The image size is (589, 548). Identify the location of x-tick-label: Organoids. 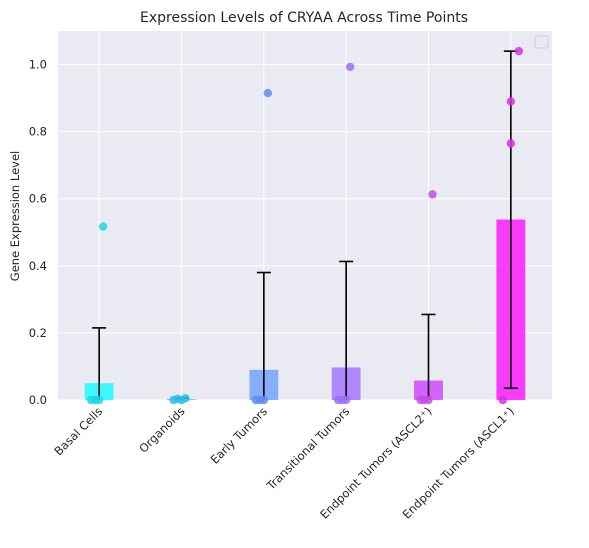
(161, 429).